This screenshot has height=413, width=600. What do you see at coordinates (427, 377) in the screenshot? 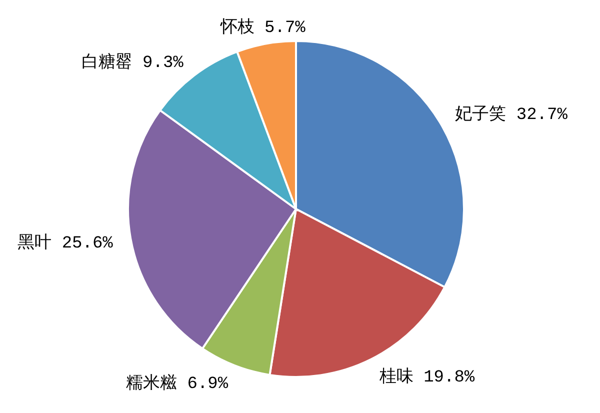
I see `slice-label: 桂味 19.8%` at bounding box center [427, 377].